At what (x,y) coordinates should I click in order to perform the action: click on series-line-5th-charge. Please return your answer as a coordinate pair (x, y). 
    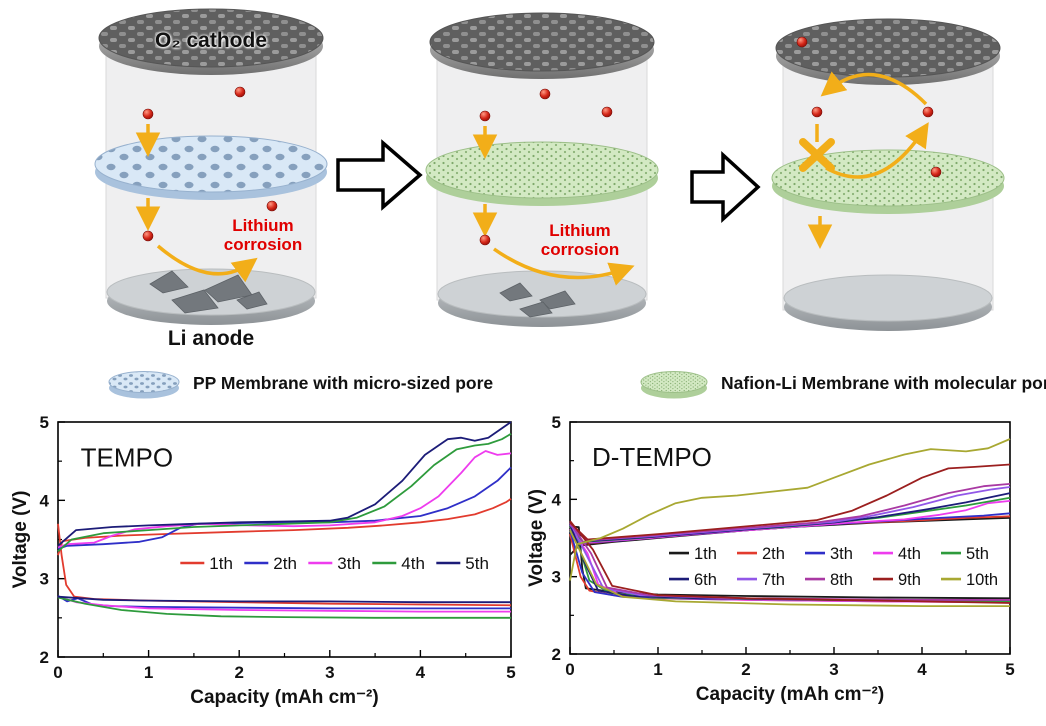
    Looking at the image, I should click on (284, 484).